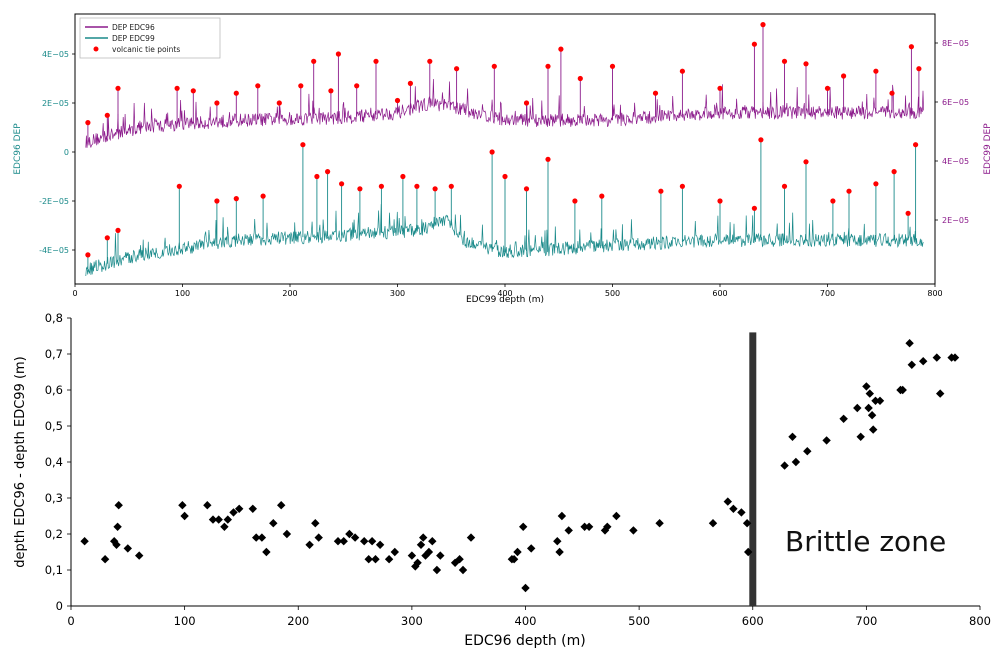  I want to click on legend-swatch-tie-points, so click(96, 49).